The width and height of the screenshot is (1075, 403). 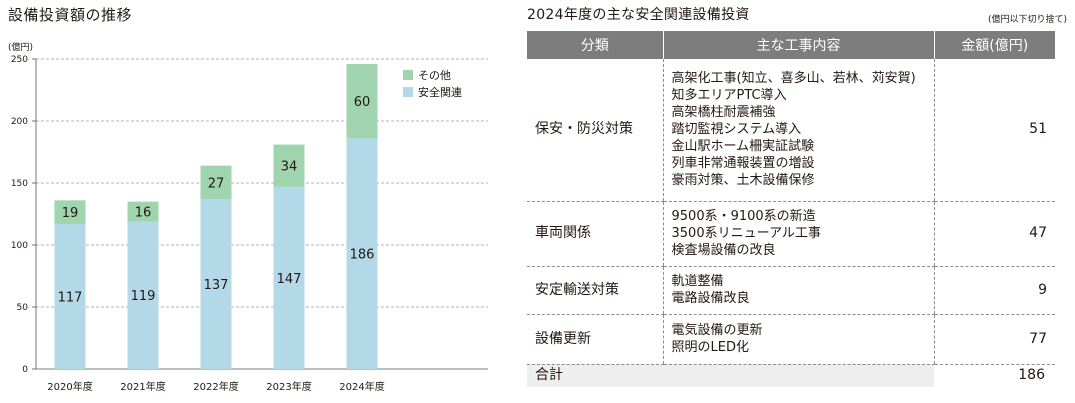 I want to click on row-amount: 51, so click(x=994, y=130).